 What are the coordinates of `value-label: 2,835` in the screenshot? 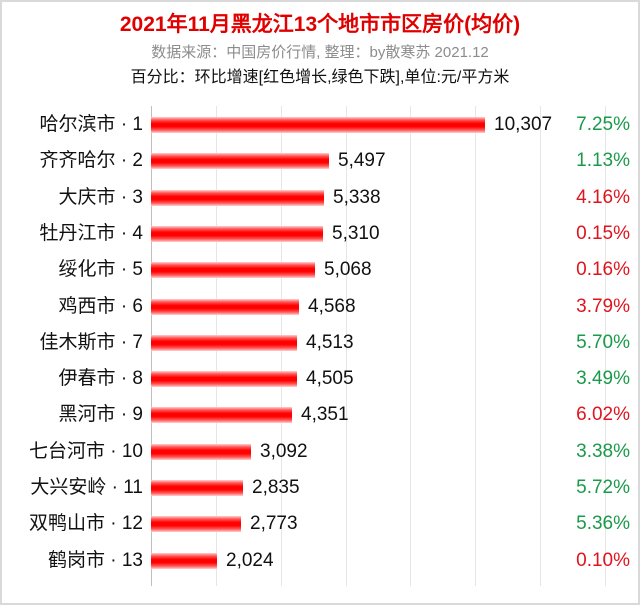 It's located at (276, 487).